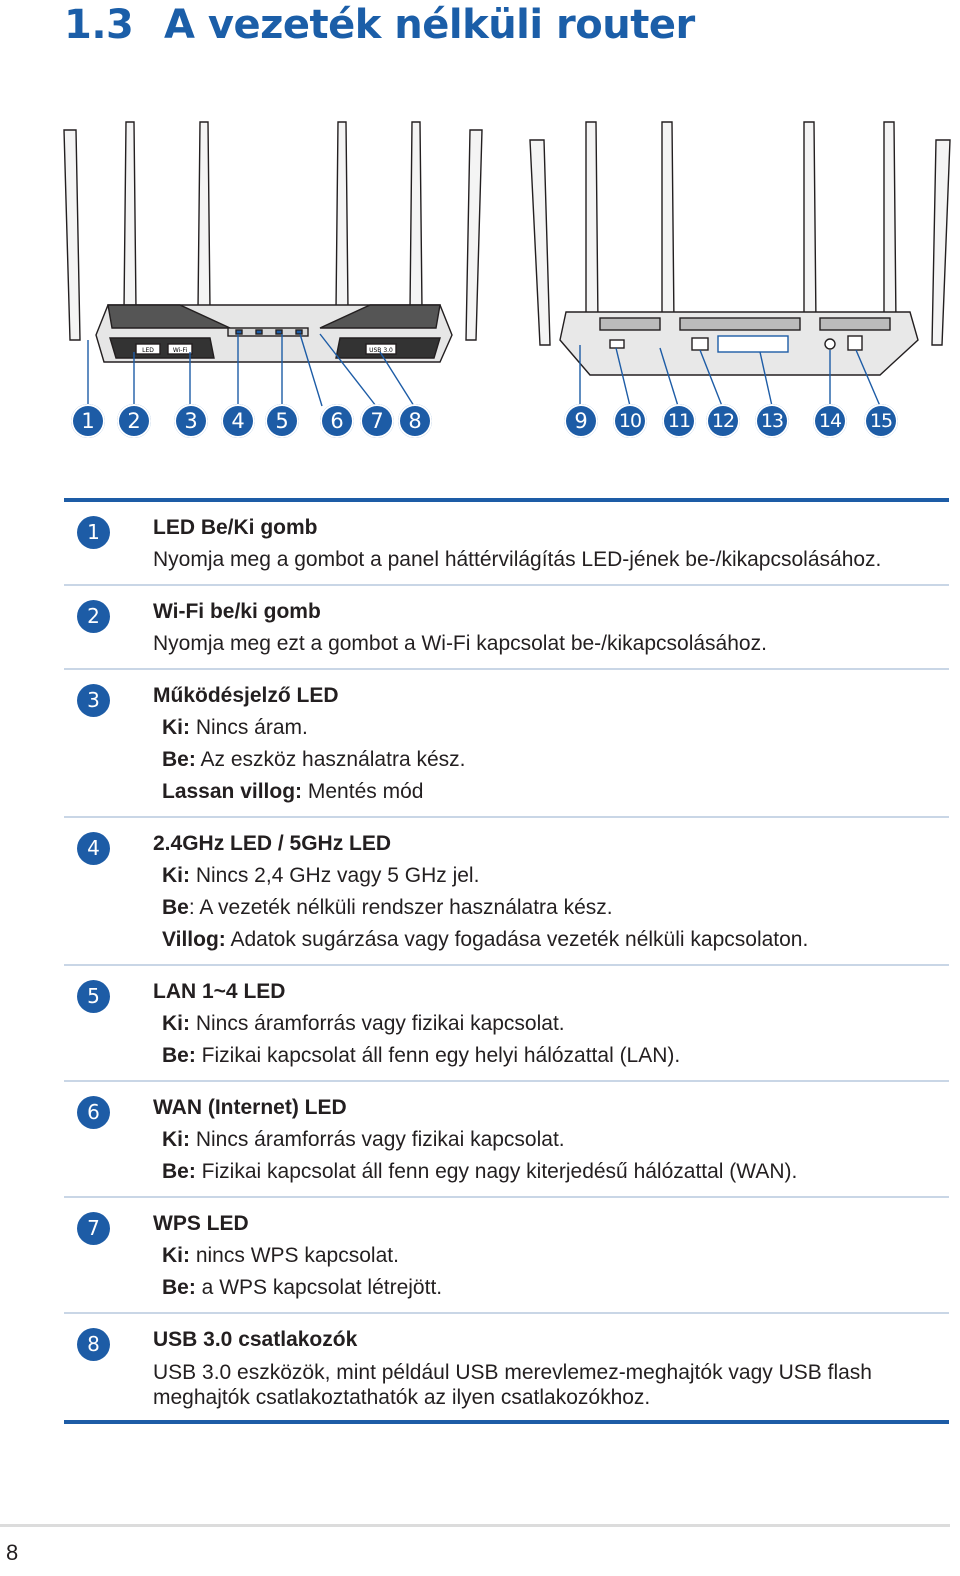 The width and height of the screenshot is (960, 1576). I want to click on section-number: 1.3, so click(99, 25).